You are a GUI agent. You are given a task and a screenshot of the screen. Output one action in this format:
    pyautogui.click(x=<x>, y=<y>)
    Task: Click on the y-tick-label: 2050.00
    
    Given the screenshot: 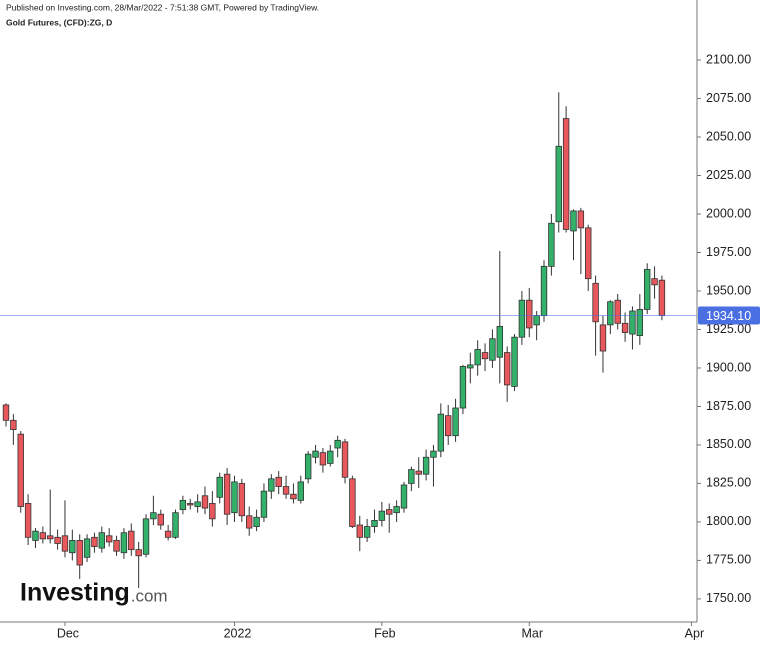 What is the action you would take?
    pyautogui.click(x=728, y=136)
    